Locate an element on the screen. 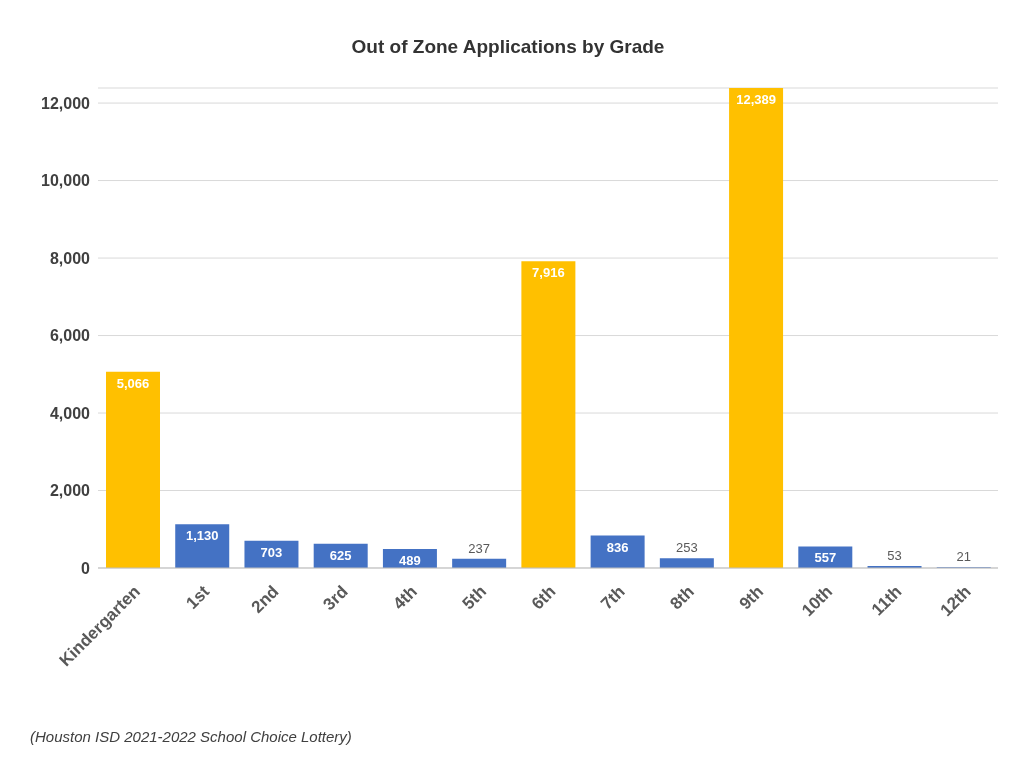 This screenshot has width=1024, height=768. x-tick-label: 6th is located at coordinates (543, 597).